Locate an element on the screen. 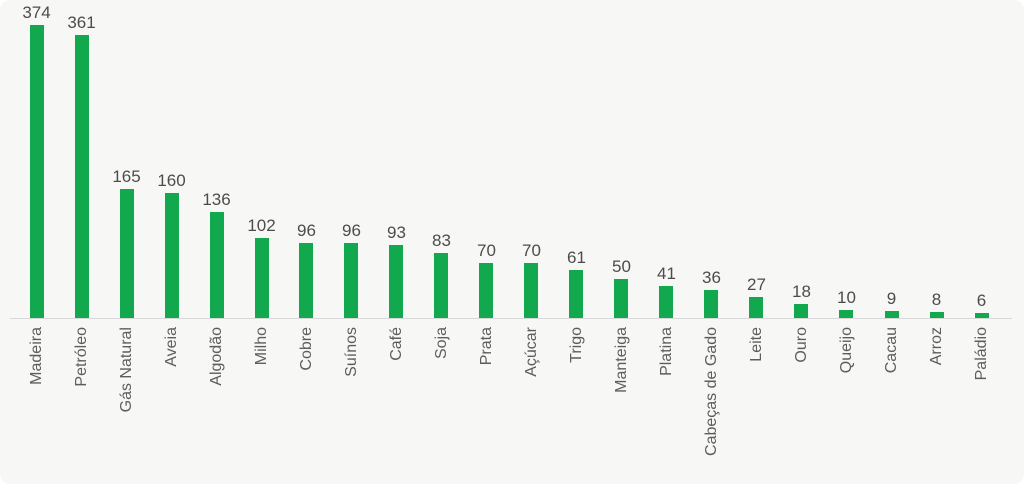 Image resolution: width=1024 pixels, height=484 pixels. bar-column: 83 Soja is located at coordinates (441, 228).